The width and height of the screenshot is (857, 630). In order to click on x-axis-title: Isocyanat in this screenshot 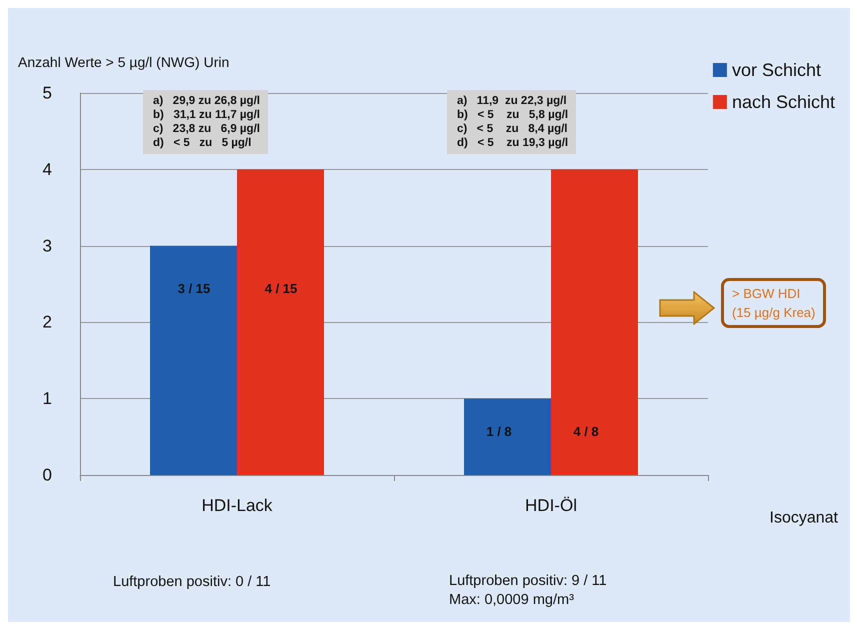, I will do `click(804, 518)`.